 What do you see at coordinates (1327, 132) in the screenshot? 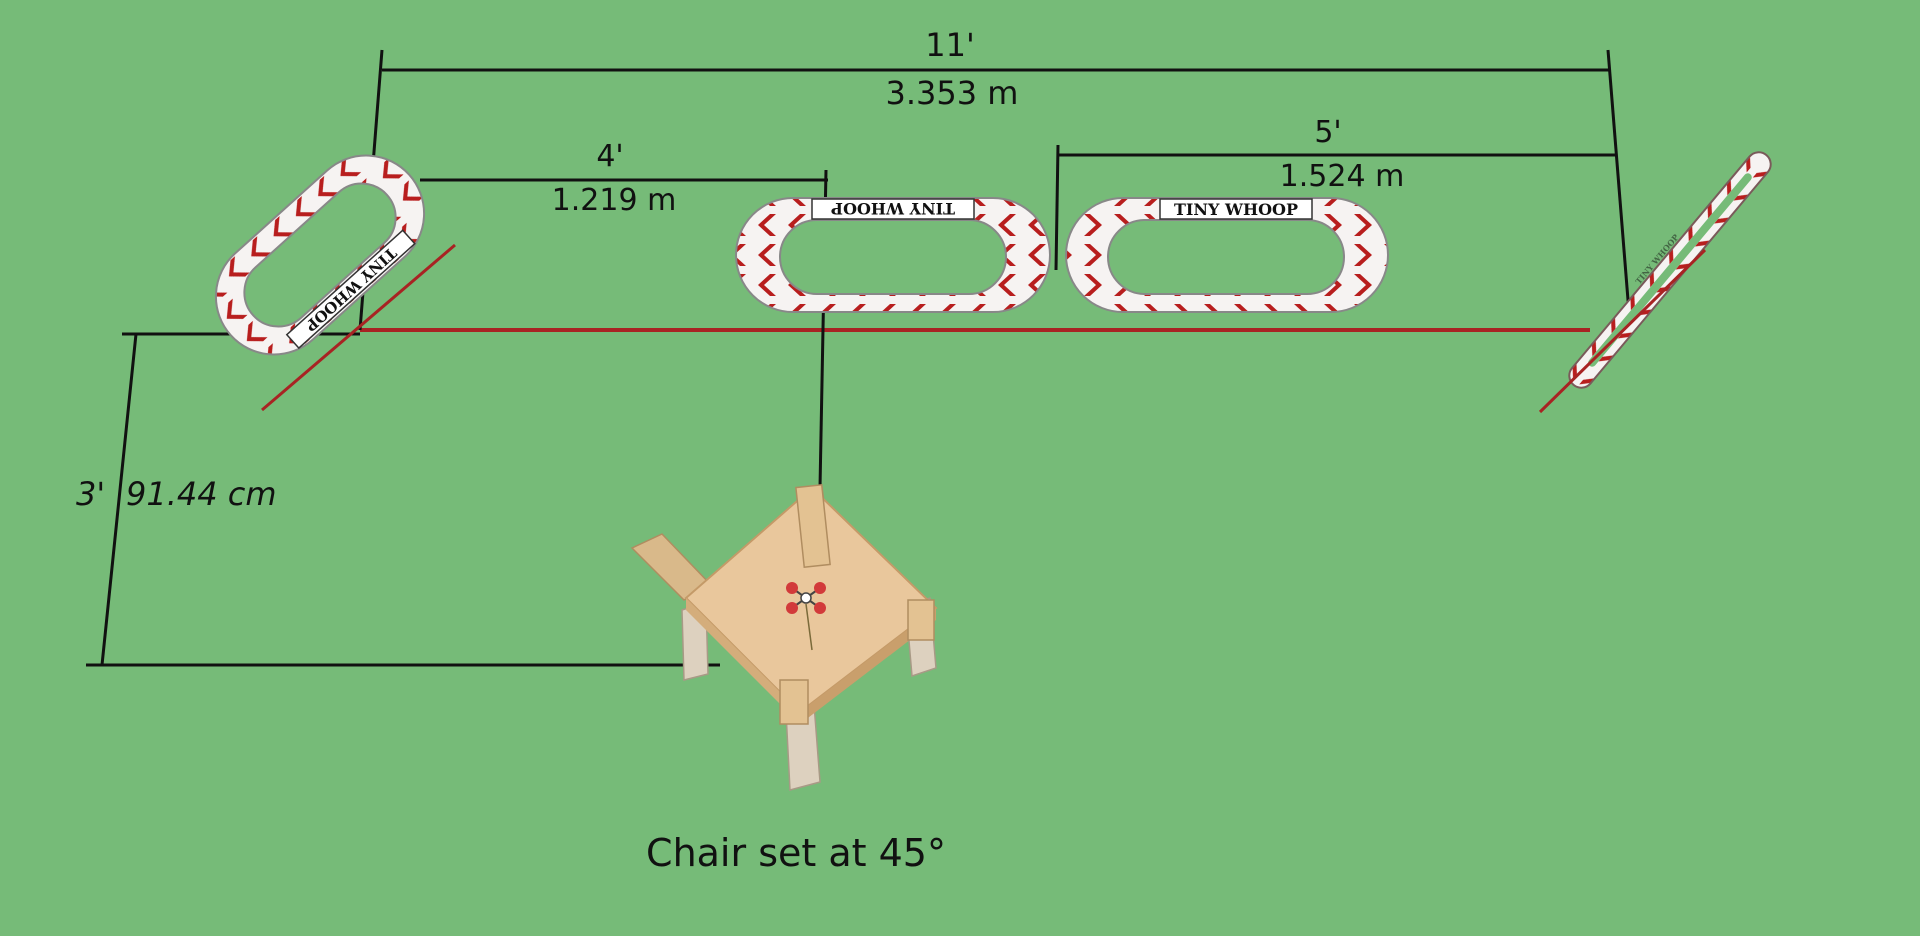
I see `right-spacing-imperial-label: 5'` at bounding box center [1327, 132].